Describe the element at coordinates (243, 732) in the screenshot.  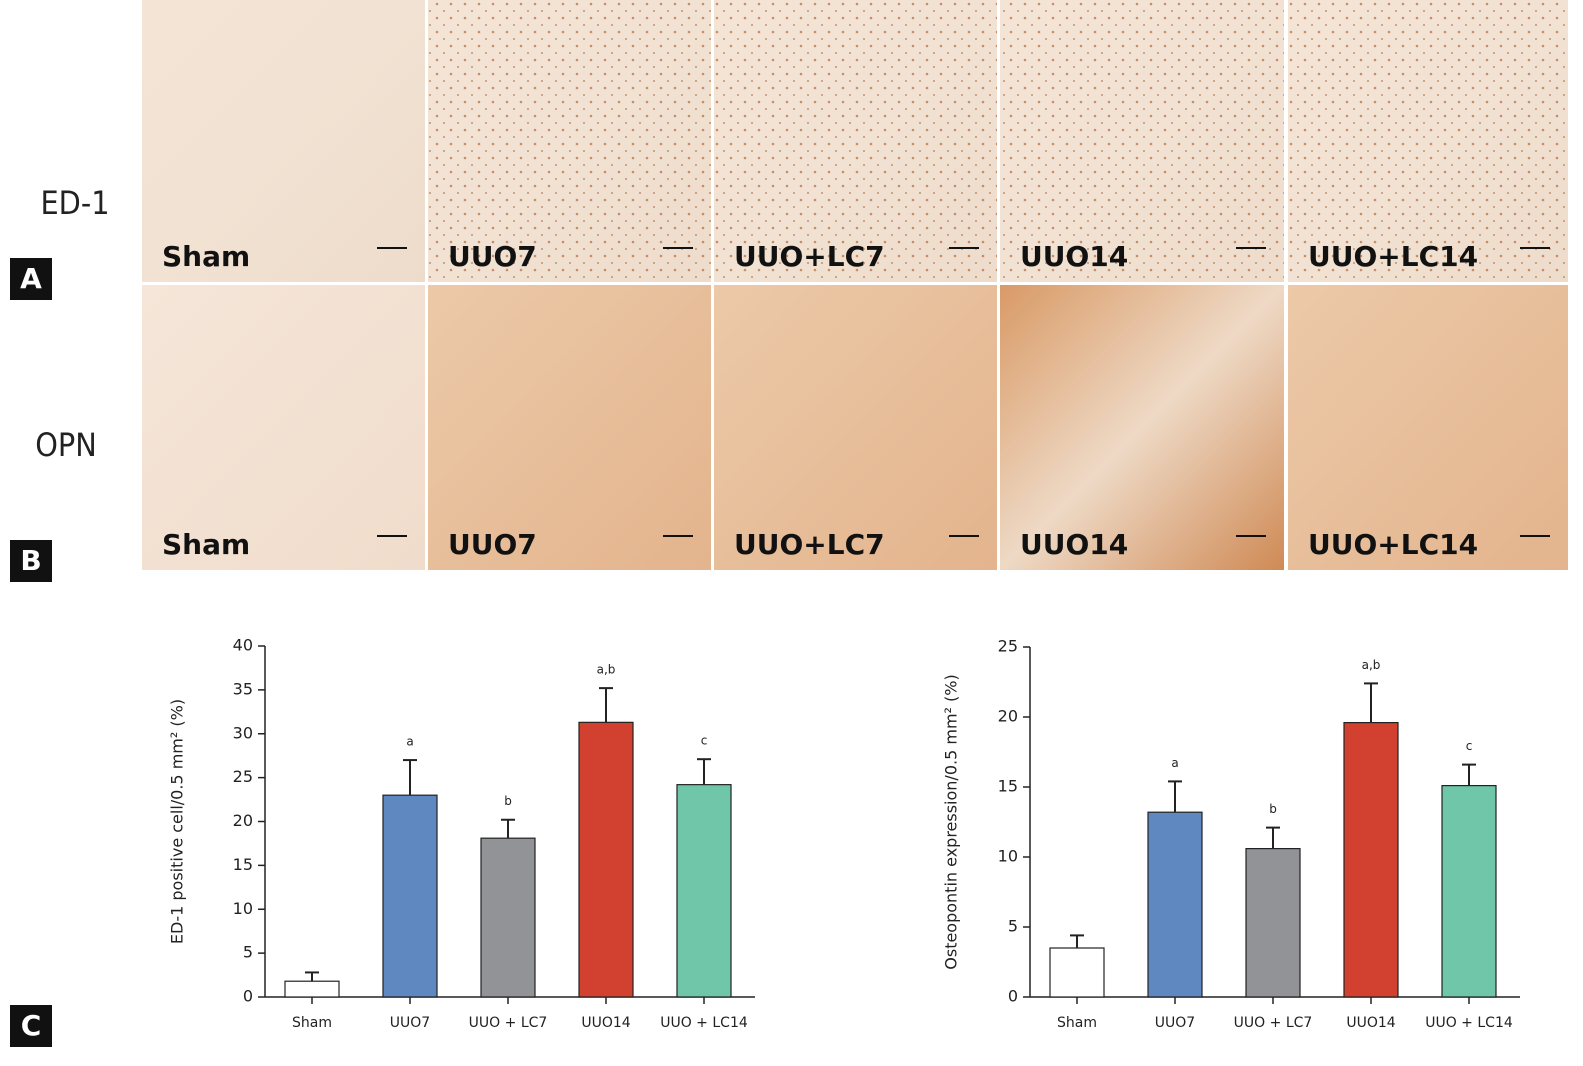
I see `y-tick-label: 30` at that location.